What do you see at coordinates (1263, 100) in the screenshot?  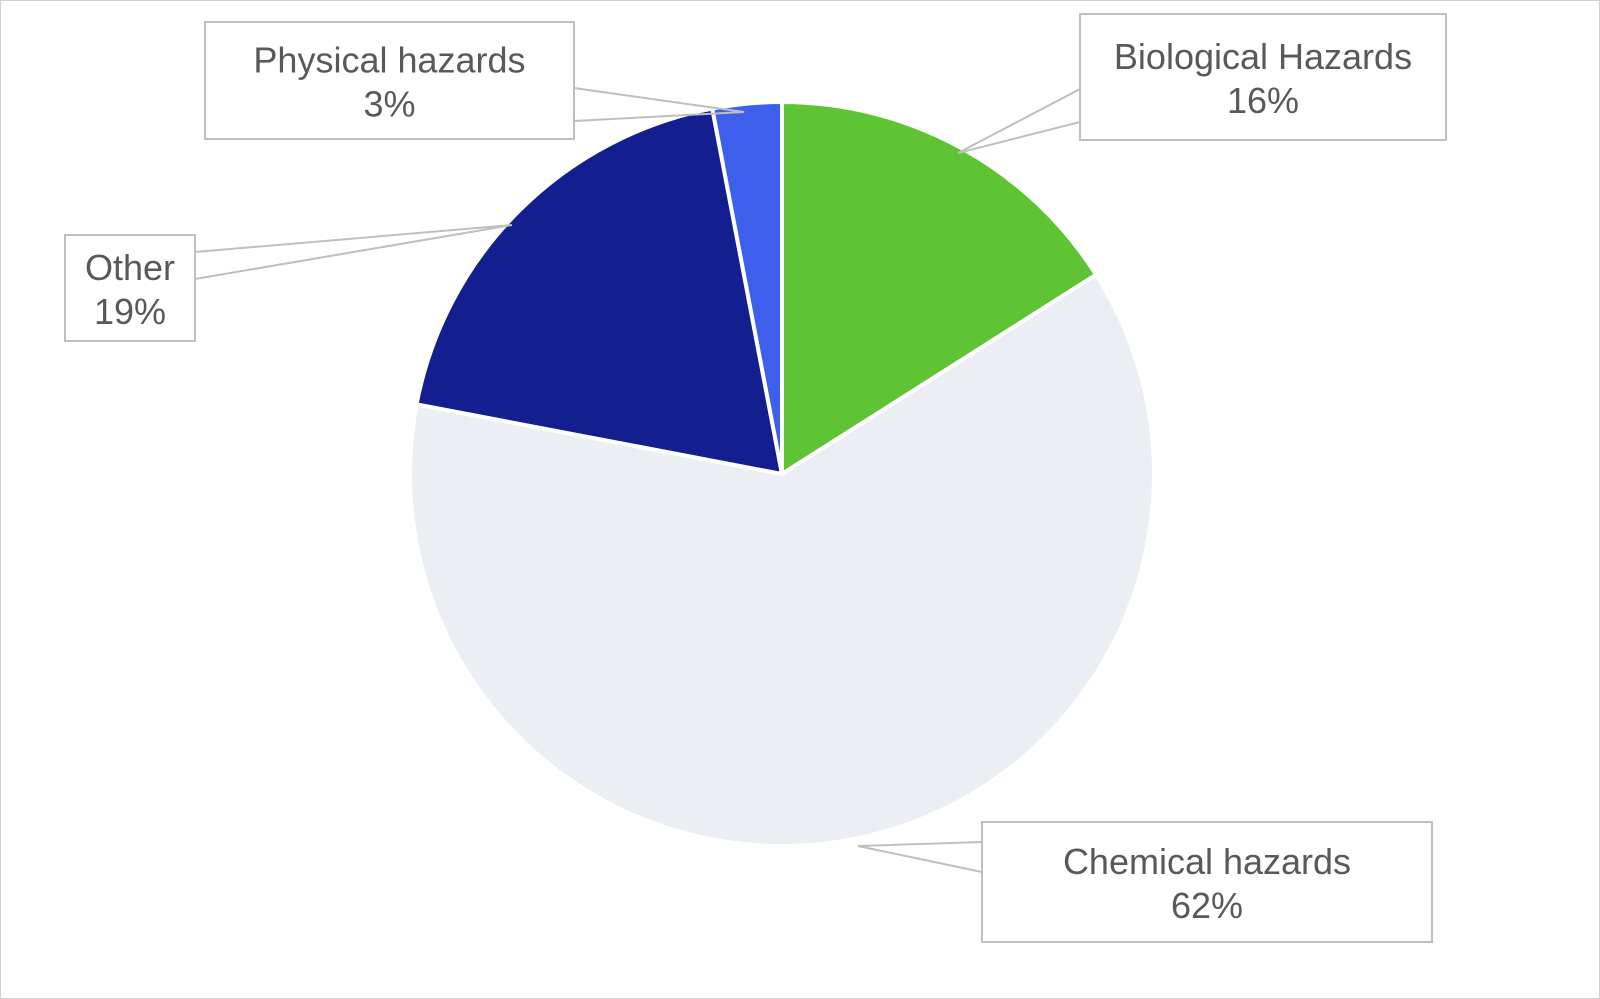 I see `data-label-value: 16%` at bounding box center [1263, 100].